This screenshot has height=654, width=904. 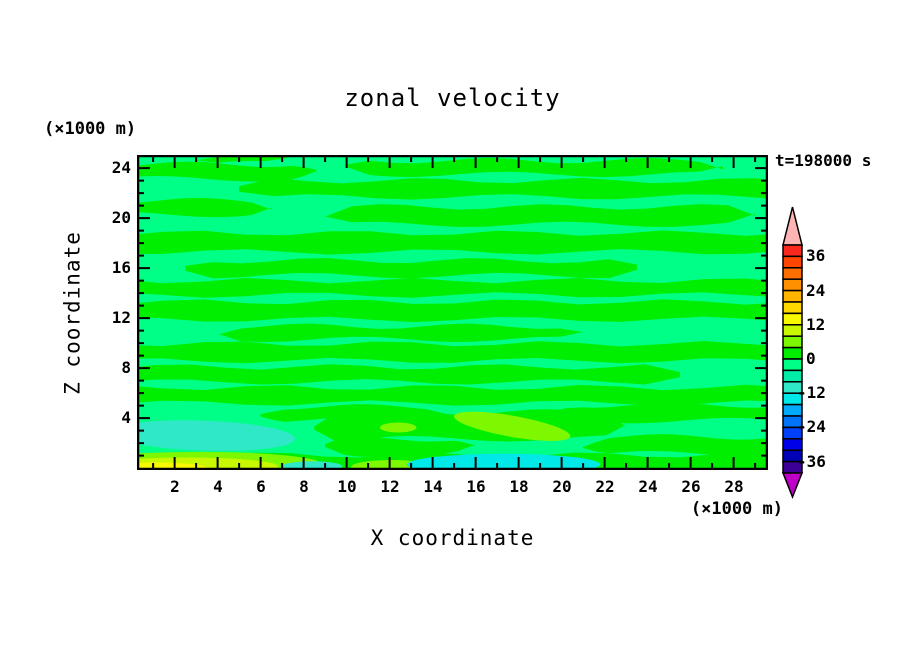 I want to click on colorbar-bands, so click(x=792, y=359).